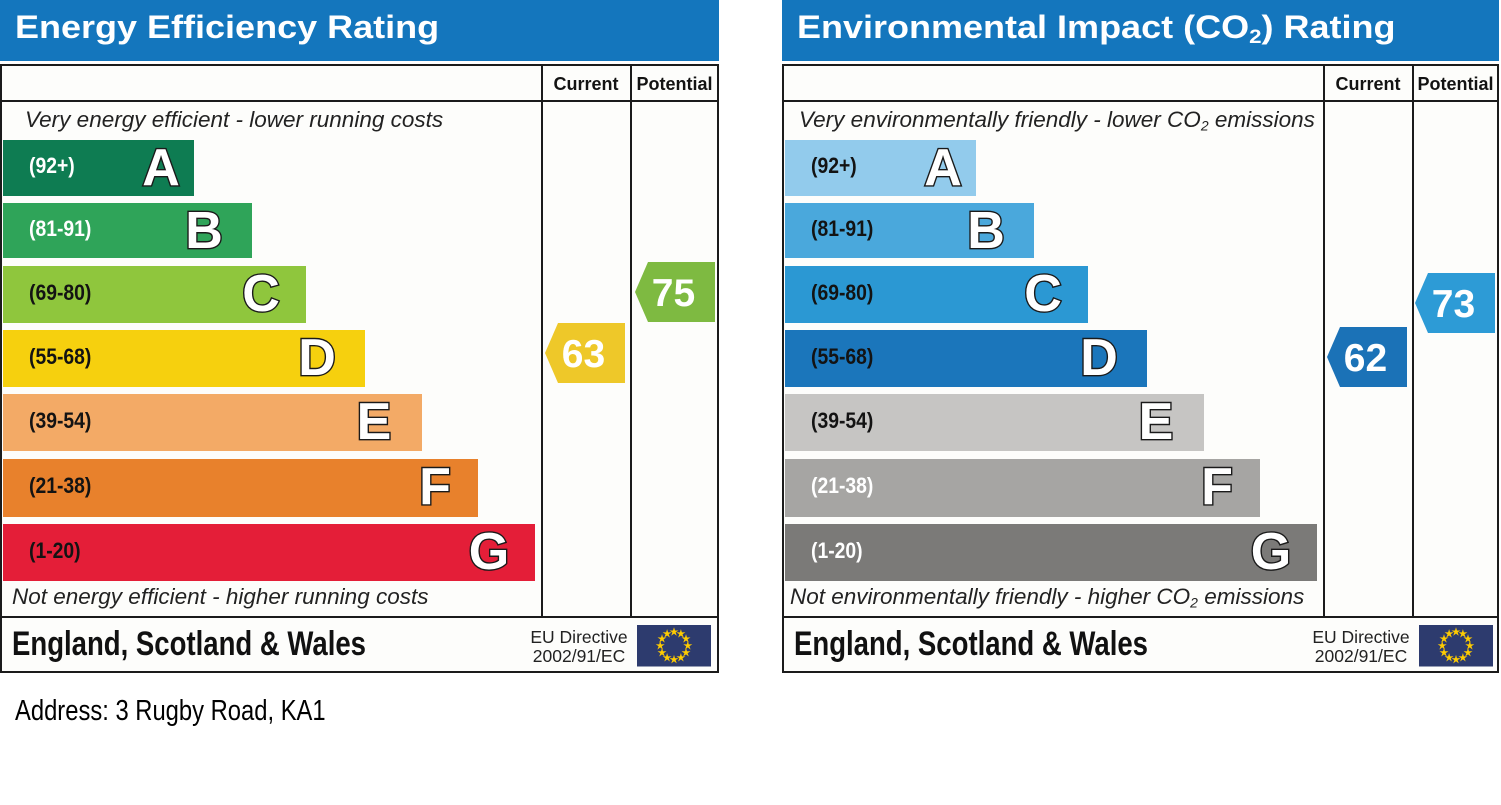 Image resolution: width=1501 pixels, height=805 pixels. Describe the element at coordinates (1365, 358) in the screenshot. I see `svg-text: 62` at that location.